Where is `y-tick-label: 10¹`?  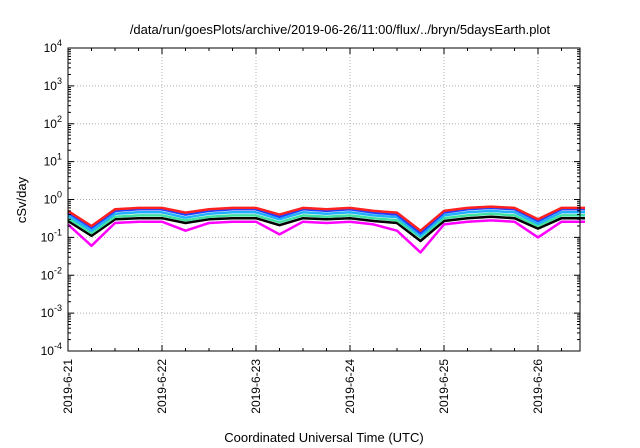
y-tick-label: 10¹ is located at coordinates (53, 160).